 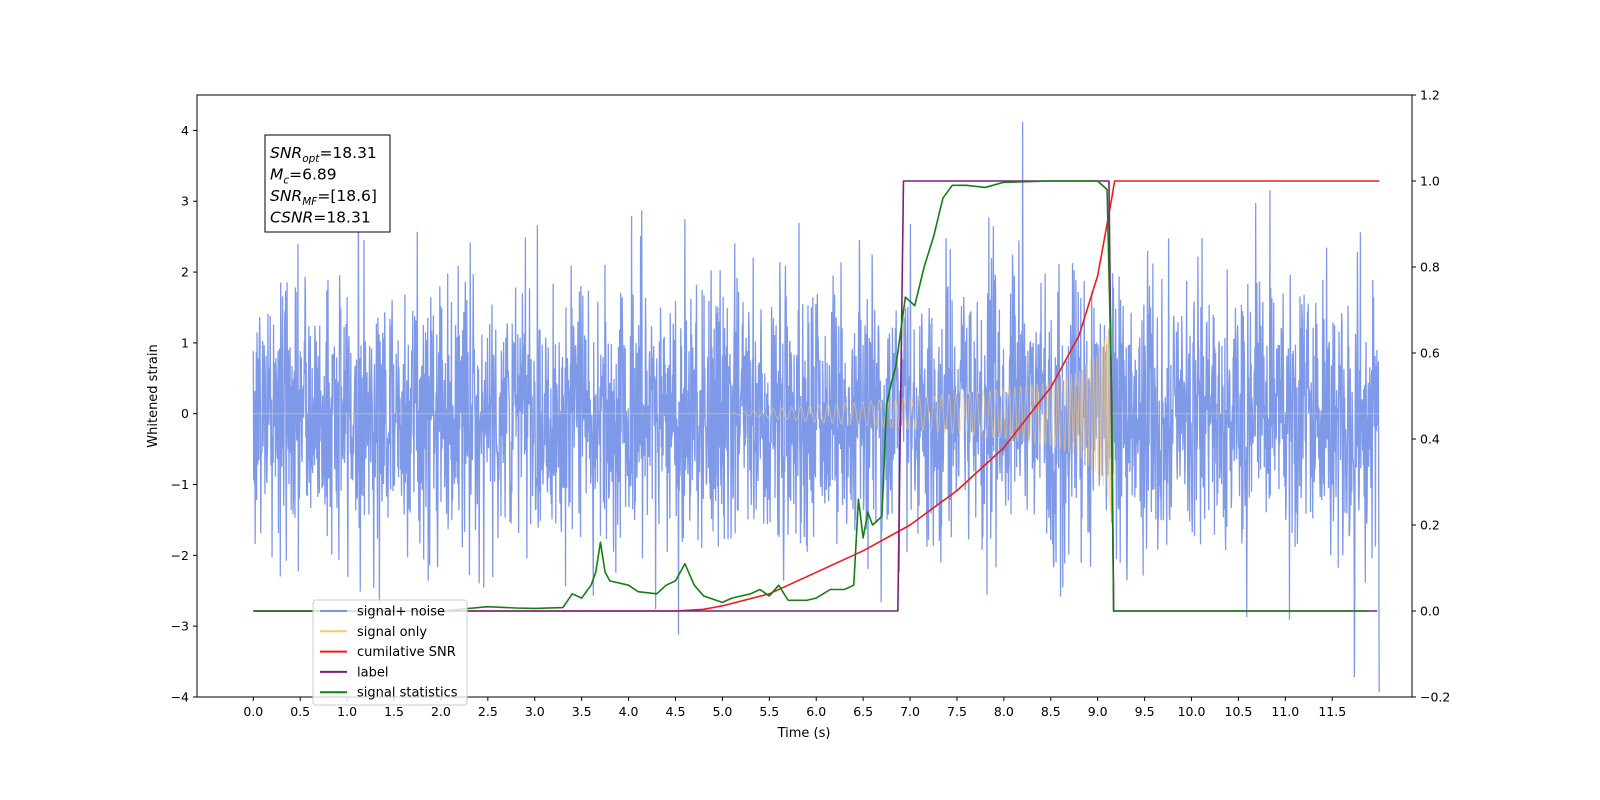 I want to click on y-tick-label-left: 2, so click(x=185, y=272).